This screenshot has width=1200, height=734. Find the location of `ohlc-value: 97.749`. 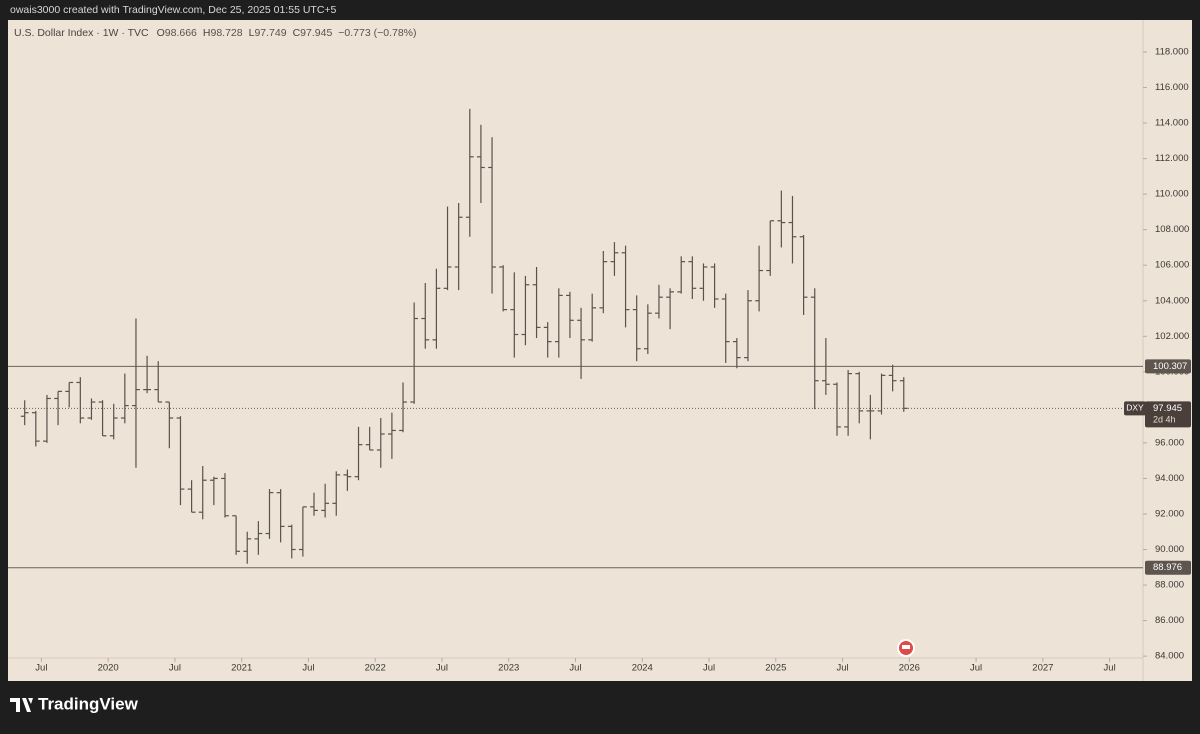

ohlc-value: 97.749 is located at coordinates (270, 33).